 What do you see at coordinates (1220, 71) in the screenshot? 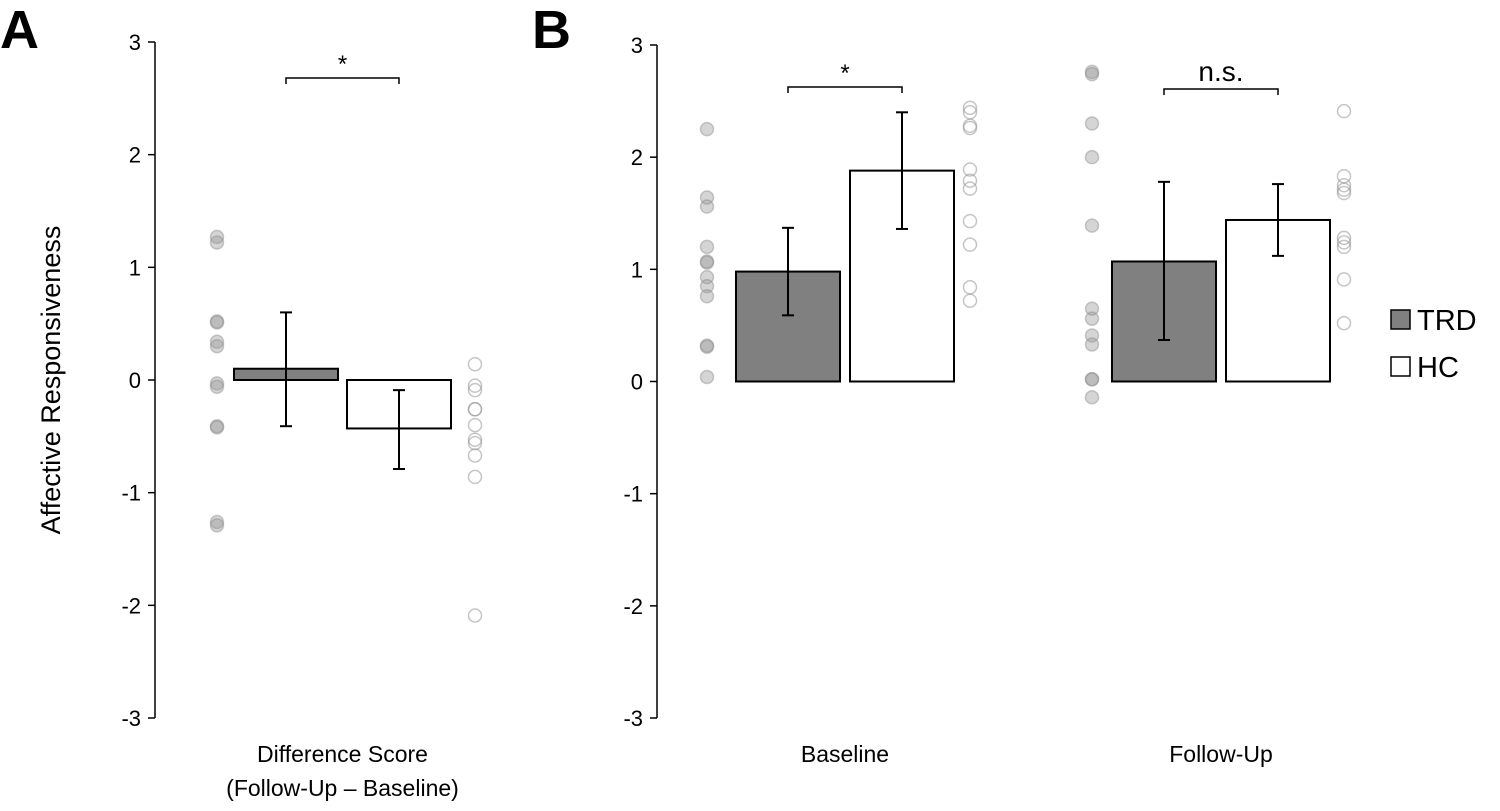
I see `significance-label: n.s.` at bounding box center [1220, 71].